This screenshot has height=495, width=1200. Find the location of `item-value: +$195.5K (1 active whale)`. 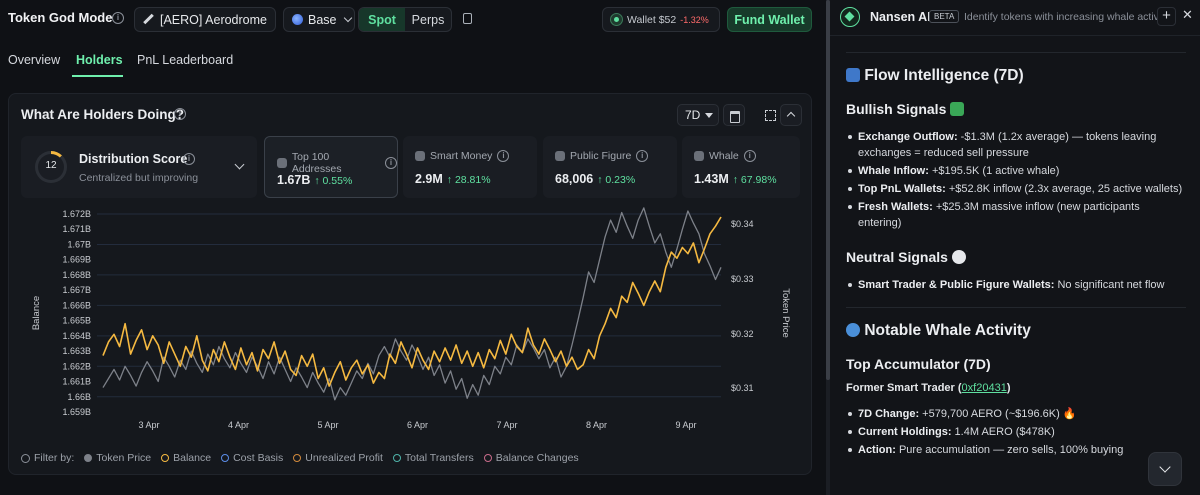

item-value: +$195.5K (1 active whale) is located at coordinates (994, 171).